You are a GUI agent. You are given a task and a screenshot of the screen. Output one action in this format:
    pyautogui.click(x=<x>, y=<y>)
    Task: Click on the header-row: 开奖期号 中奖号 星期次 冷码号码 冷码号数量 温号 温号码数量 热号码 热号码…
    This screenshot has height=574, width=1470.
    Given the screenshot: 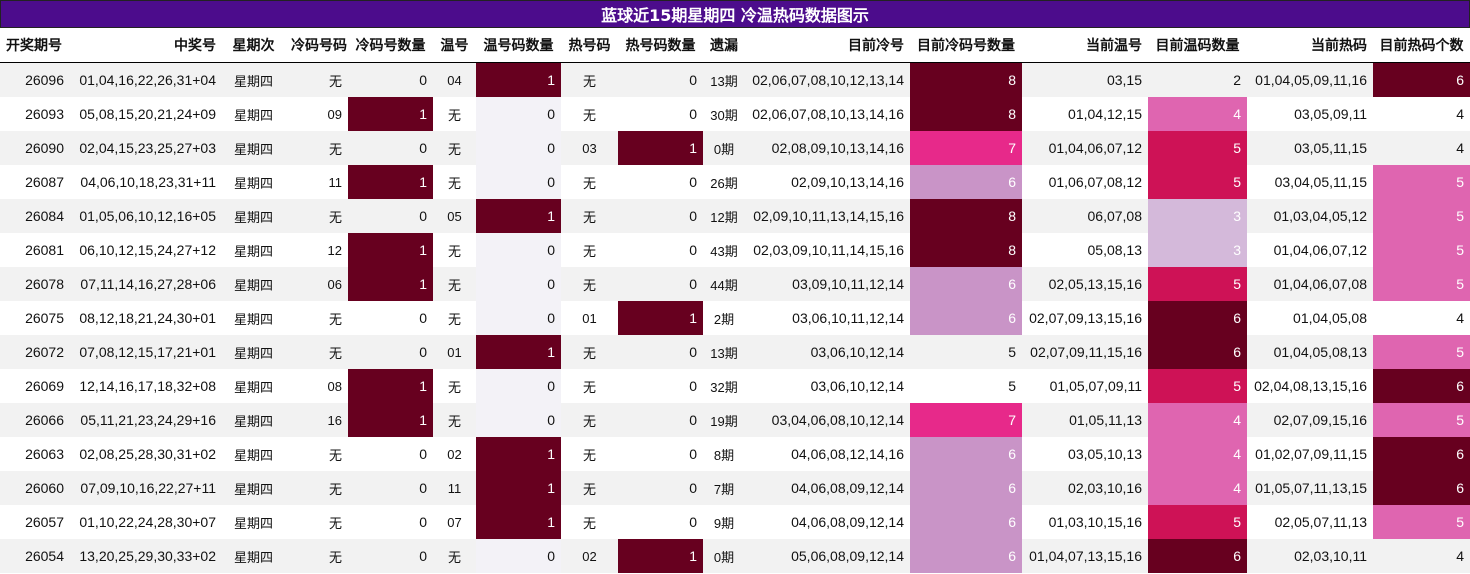 What is the action you would take?
    pyautogui.click(x=735, y=45)
    